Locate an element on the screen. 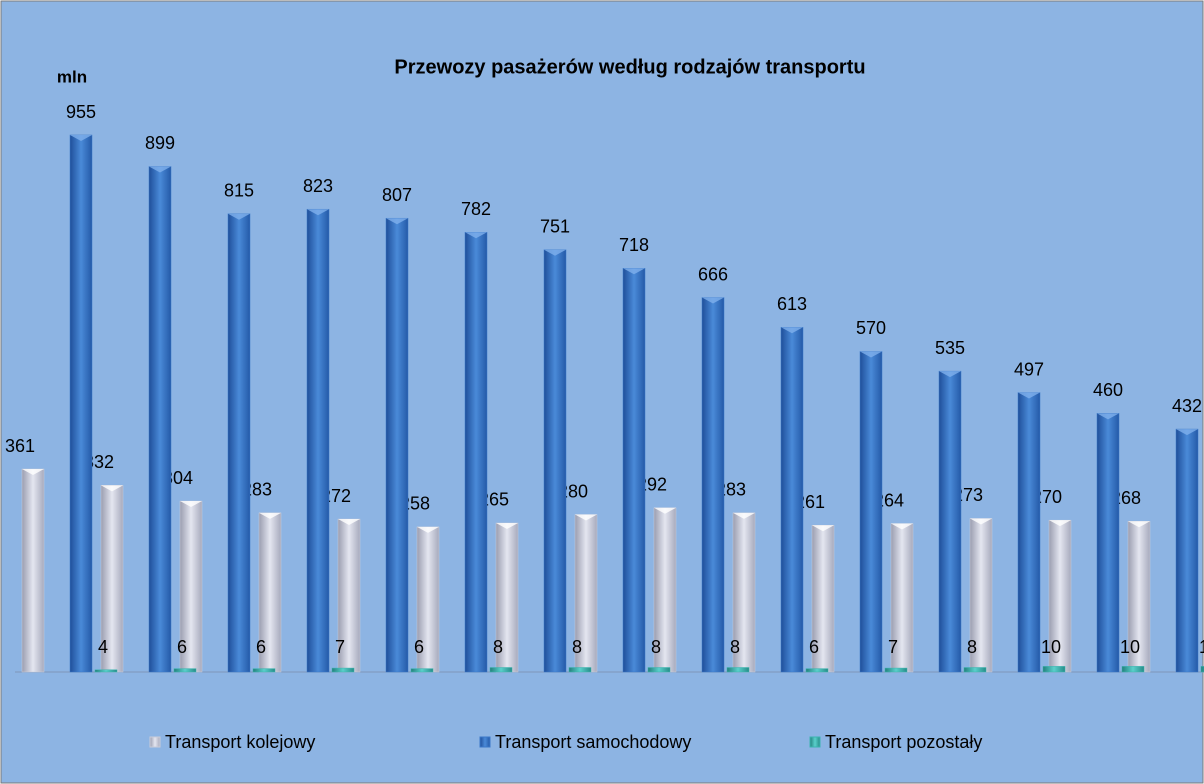 This screenshot has width=1204, height=784. data-label: 4 is located at coordinates (103, 647).